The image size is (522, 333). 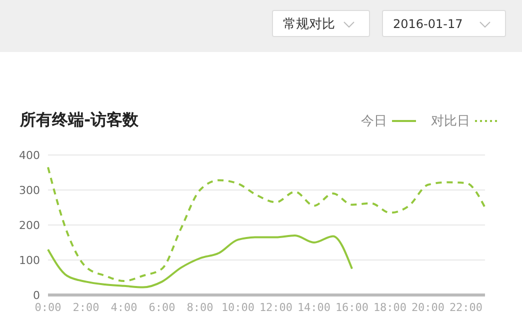 What do you see at coordinates (124, 307) in the screenshot?
I see `x-tick-label: 4:00` at bounding box center [124, 307].